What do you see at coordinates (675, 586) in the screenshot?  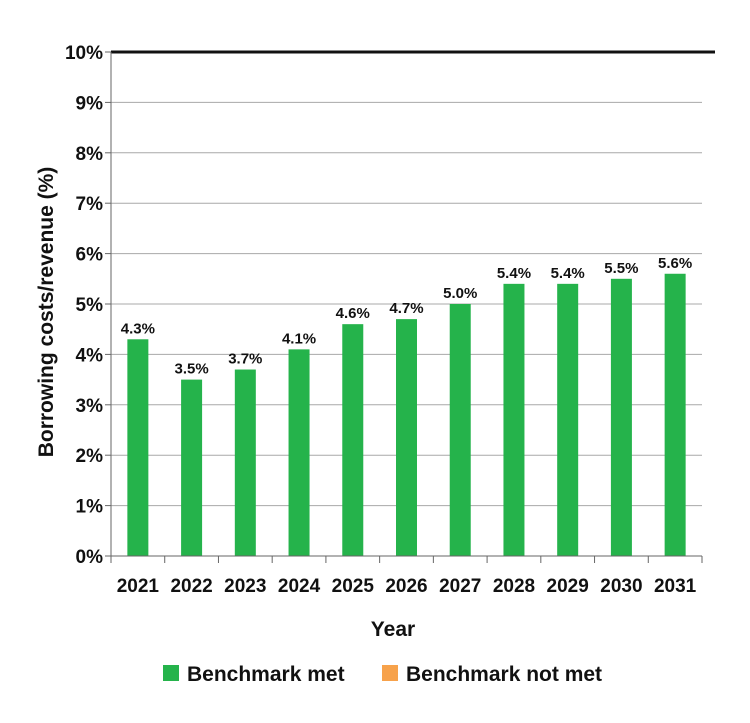 I see `x-tick-label-2031: 2031` at bounding box center [675, 586].